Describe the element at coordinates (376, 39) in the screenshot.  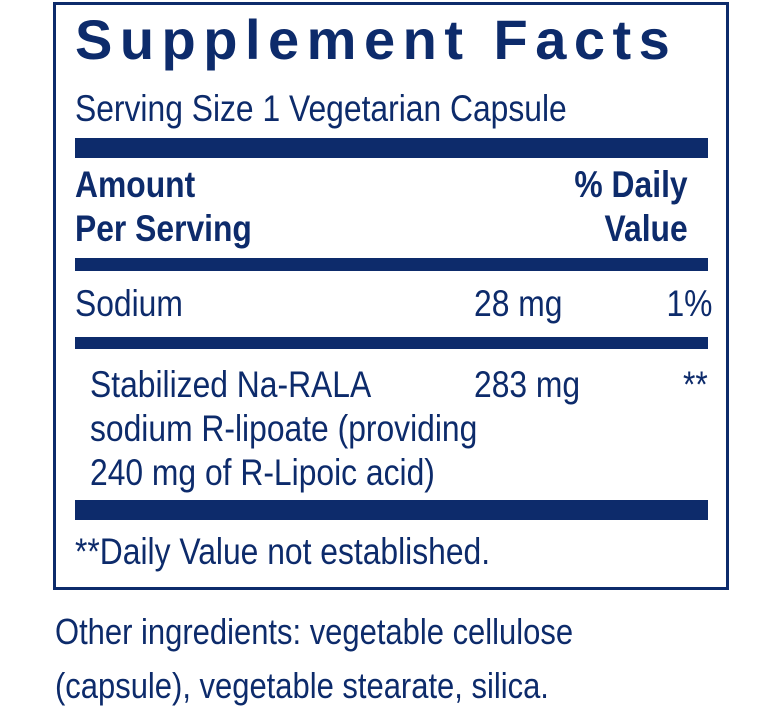
I see `label-title: Supplement Facts` at that location.